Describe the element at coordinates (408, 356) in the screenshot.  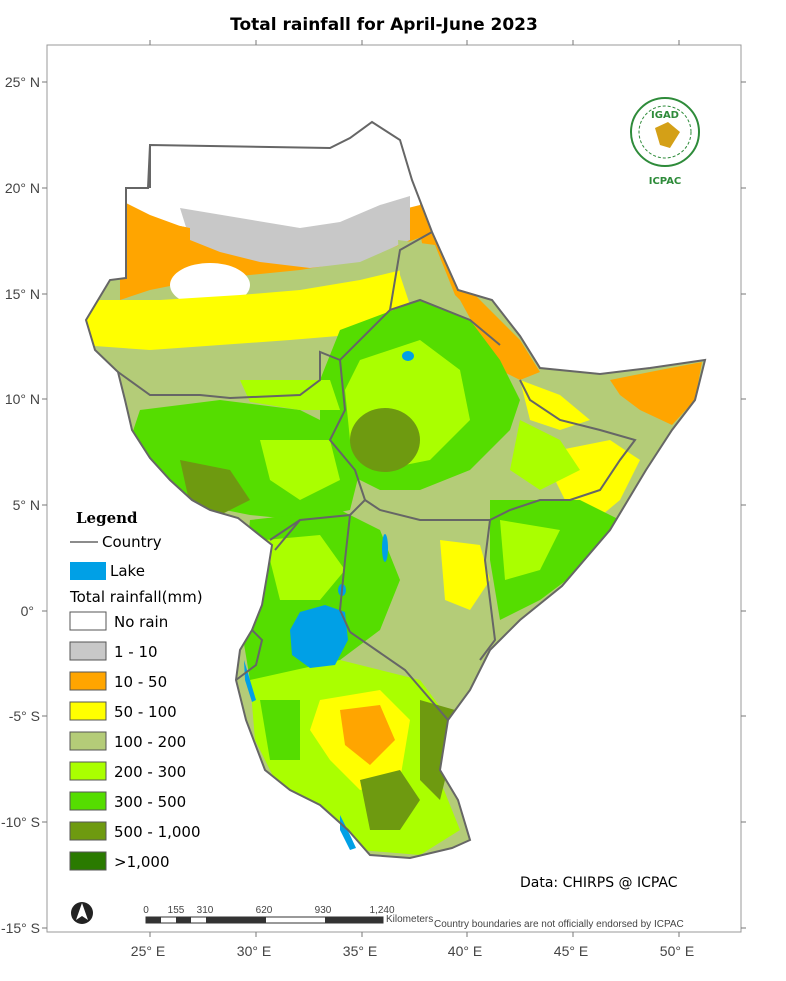
I see `lake-tana` at that location.